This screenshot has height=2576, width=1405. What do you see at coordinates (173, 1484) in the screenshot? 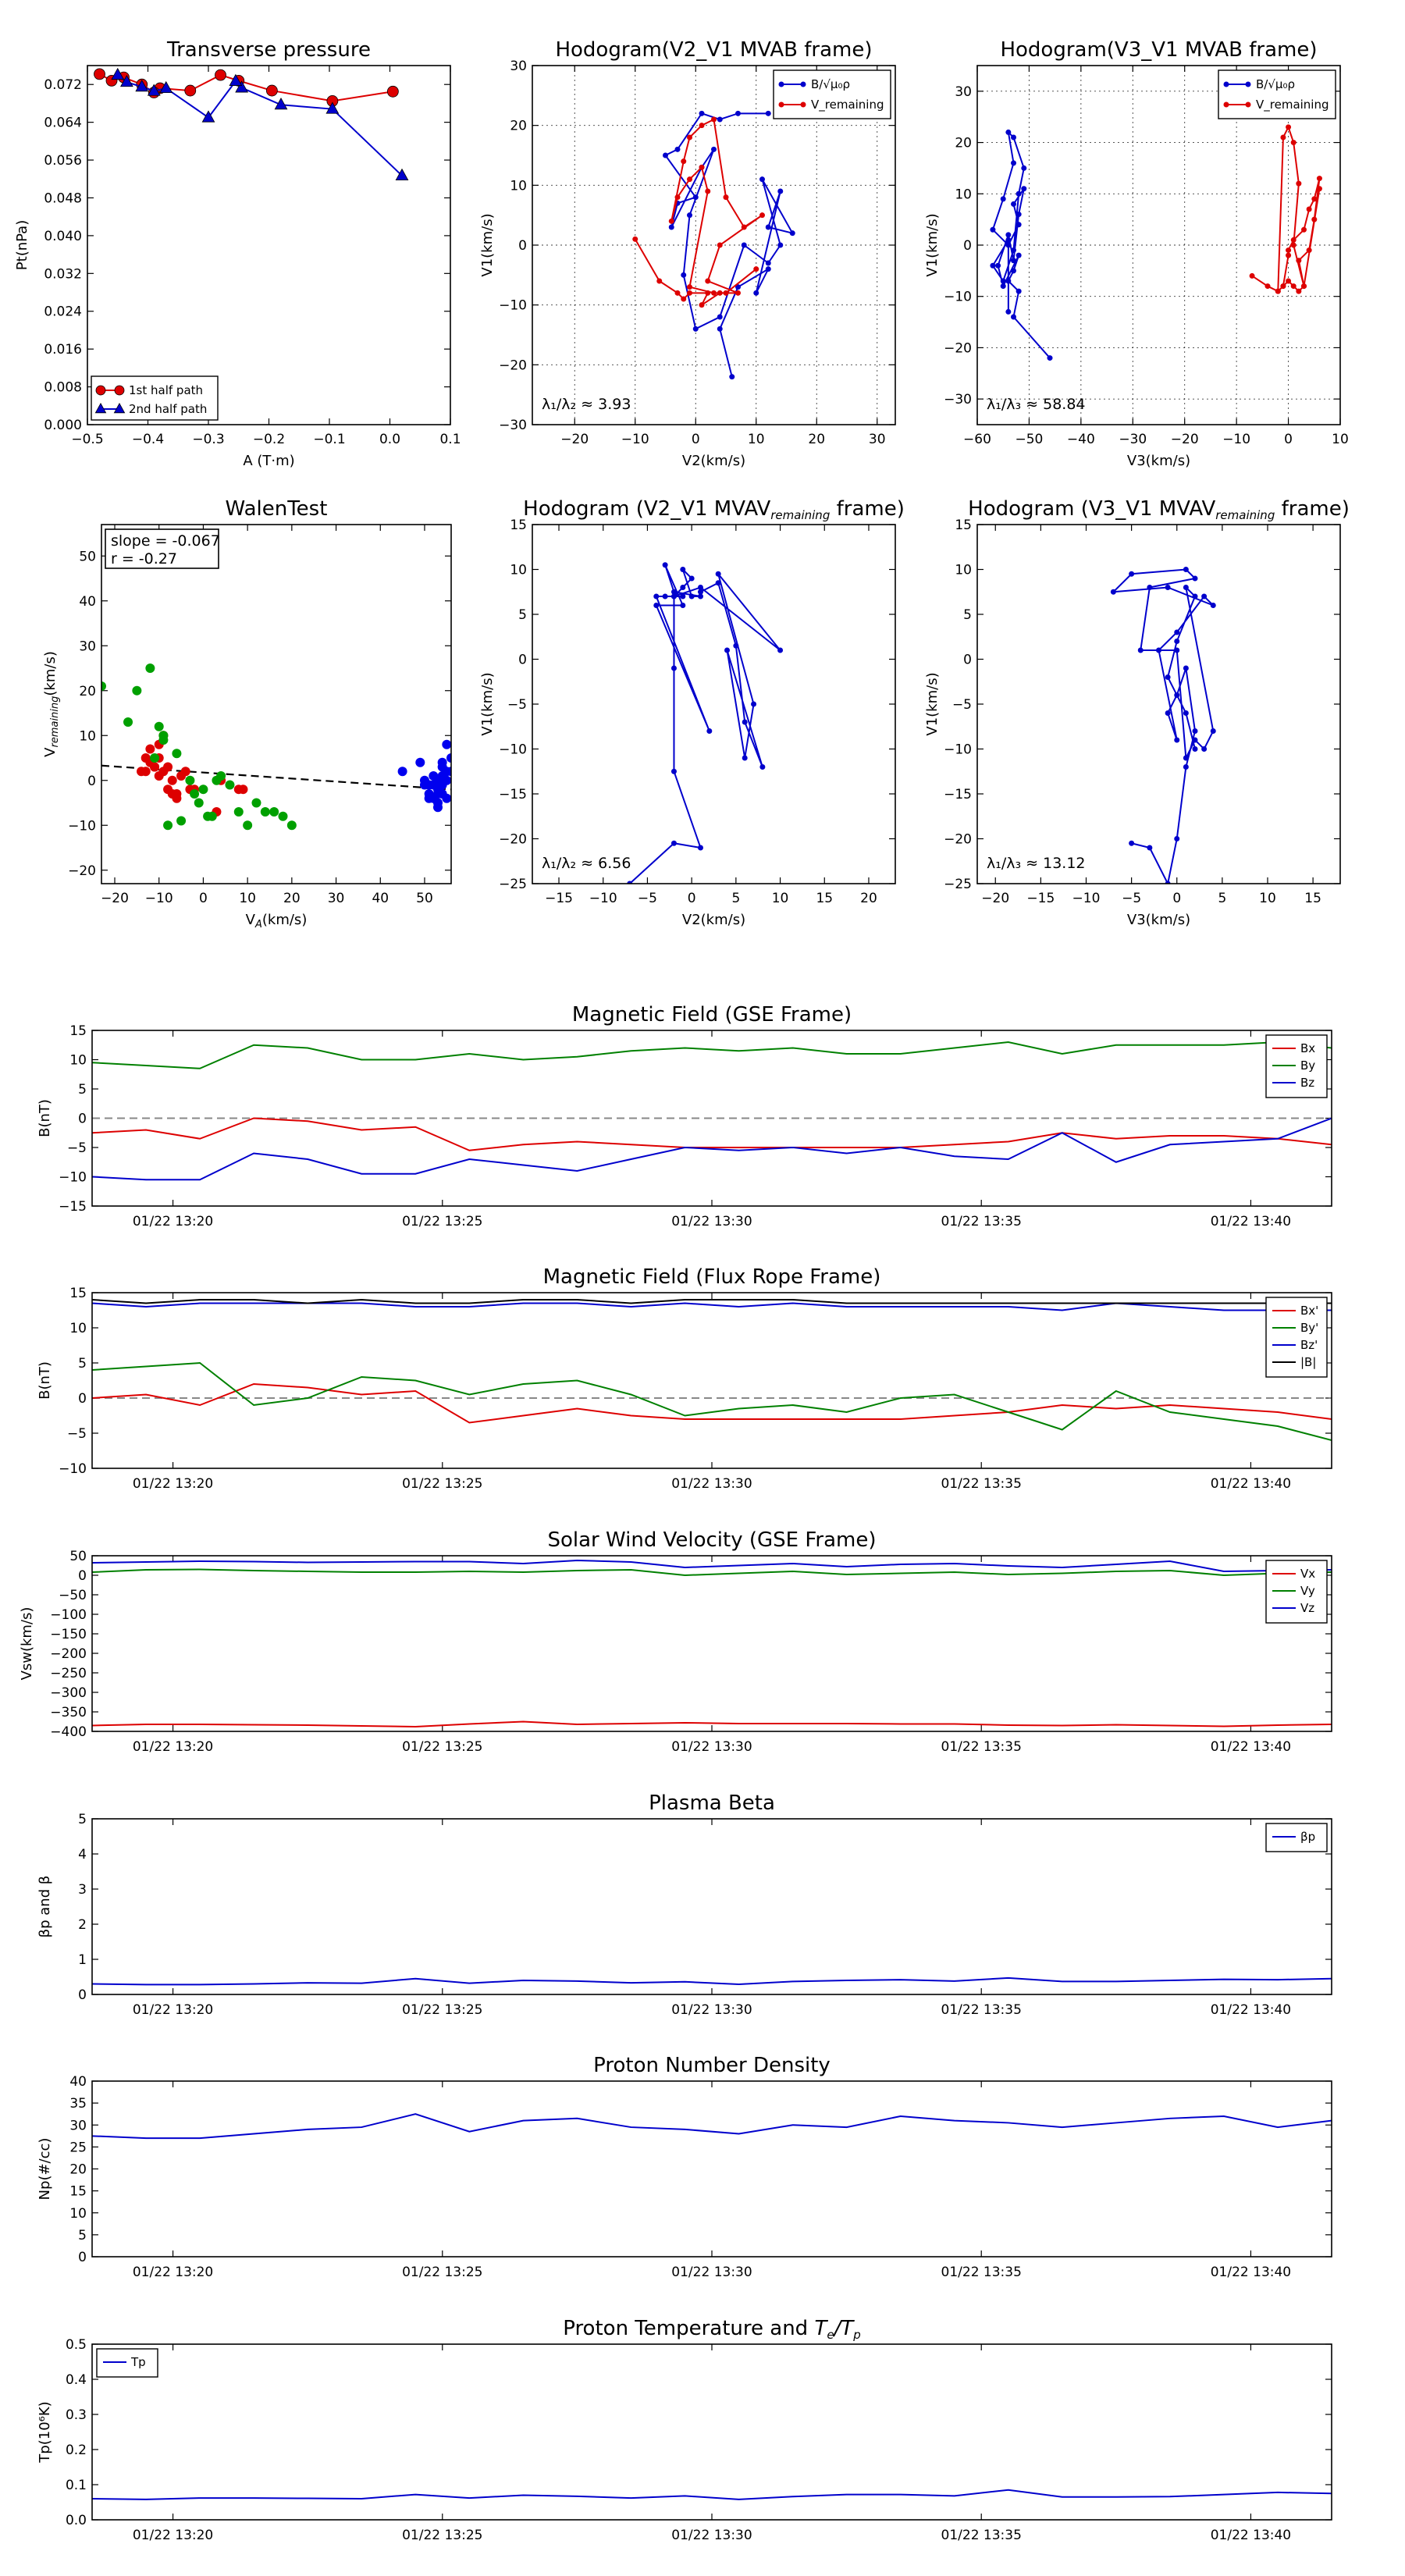
I see `time-tick-label: 01/22 13:20` at bounding box center [173, 1484].